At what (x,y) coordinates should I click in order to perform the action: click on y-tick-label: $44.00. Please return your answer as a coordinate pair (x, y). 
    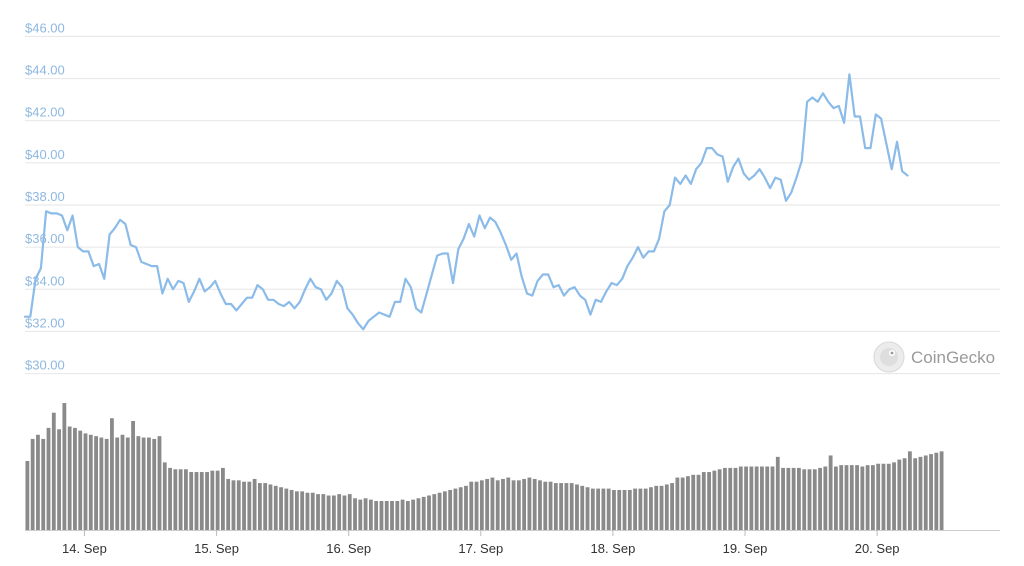
    Looking at the image, I should click on (45, 70).